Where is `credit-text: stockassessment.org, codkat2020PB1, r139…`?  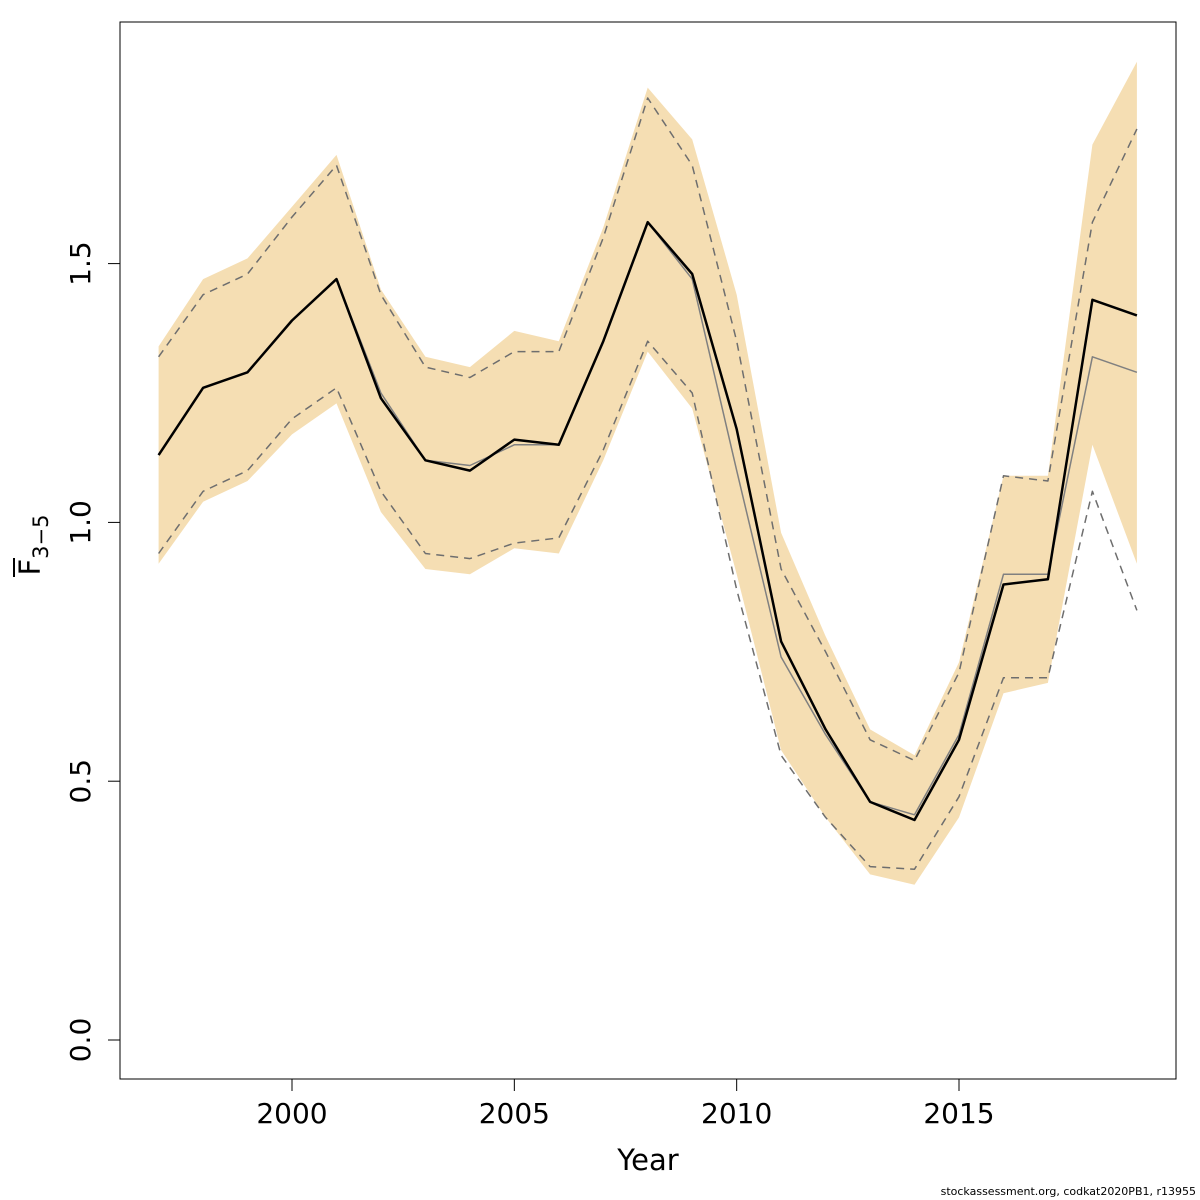 credit-text: stockassessment.org, codkat2020PB1, r139… is located at coordinates (1068, 1191).